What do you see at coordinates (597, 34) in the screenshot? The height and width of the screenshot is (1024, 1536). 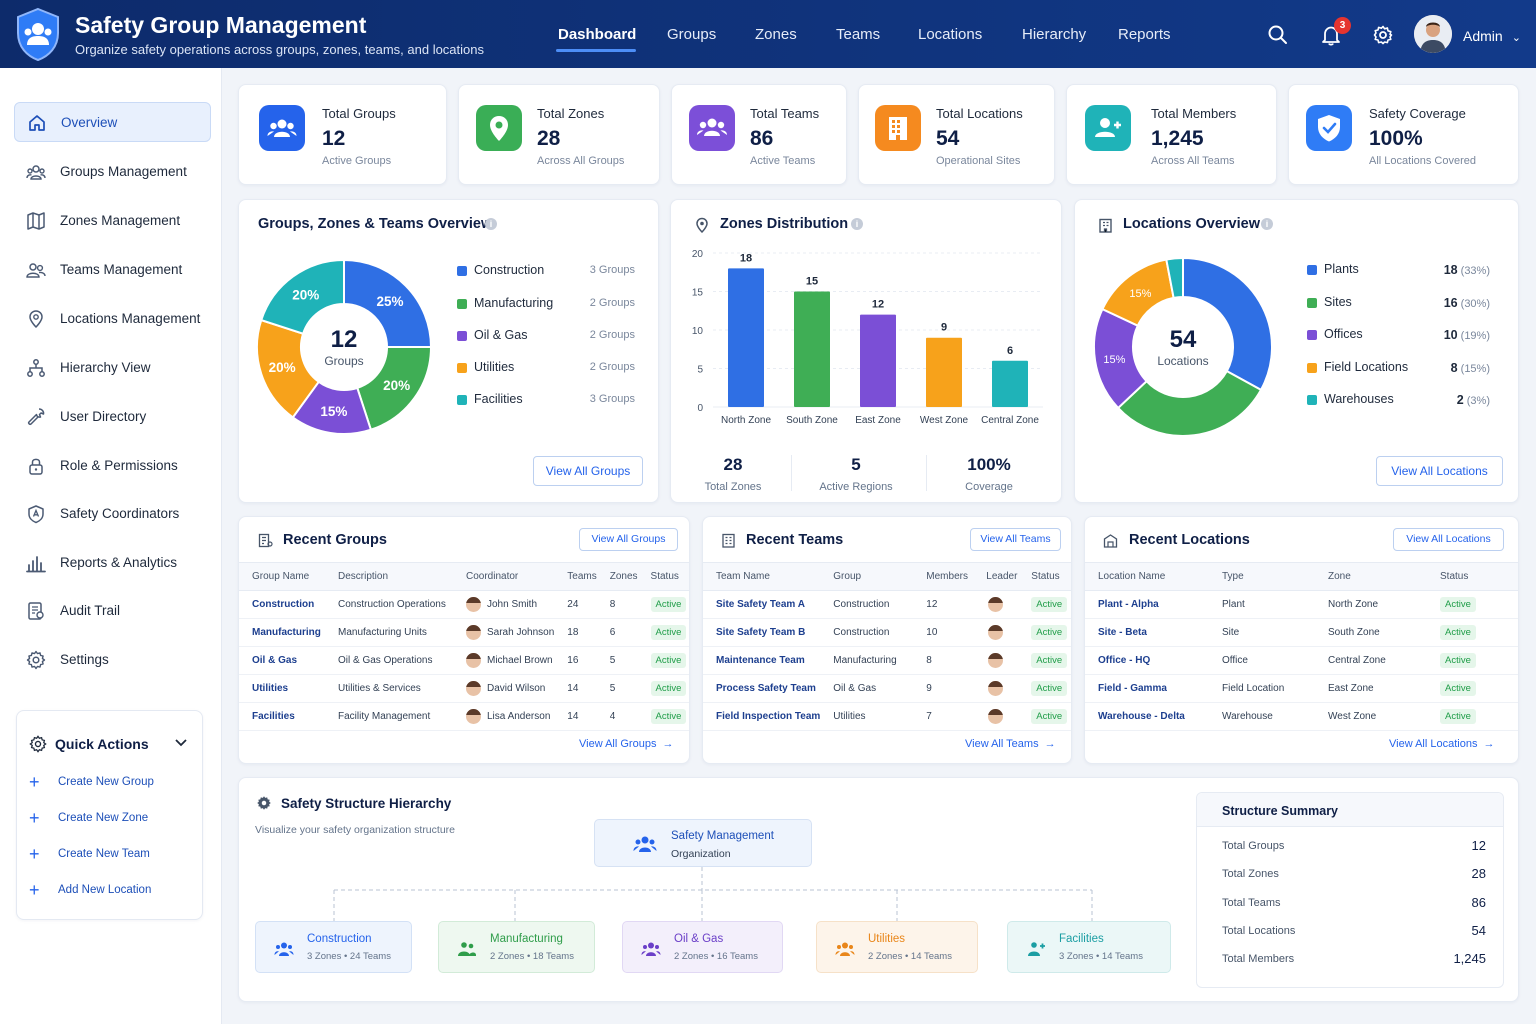 I see `nav-dashboard: Dashboard` at bounding box center [597, 34].